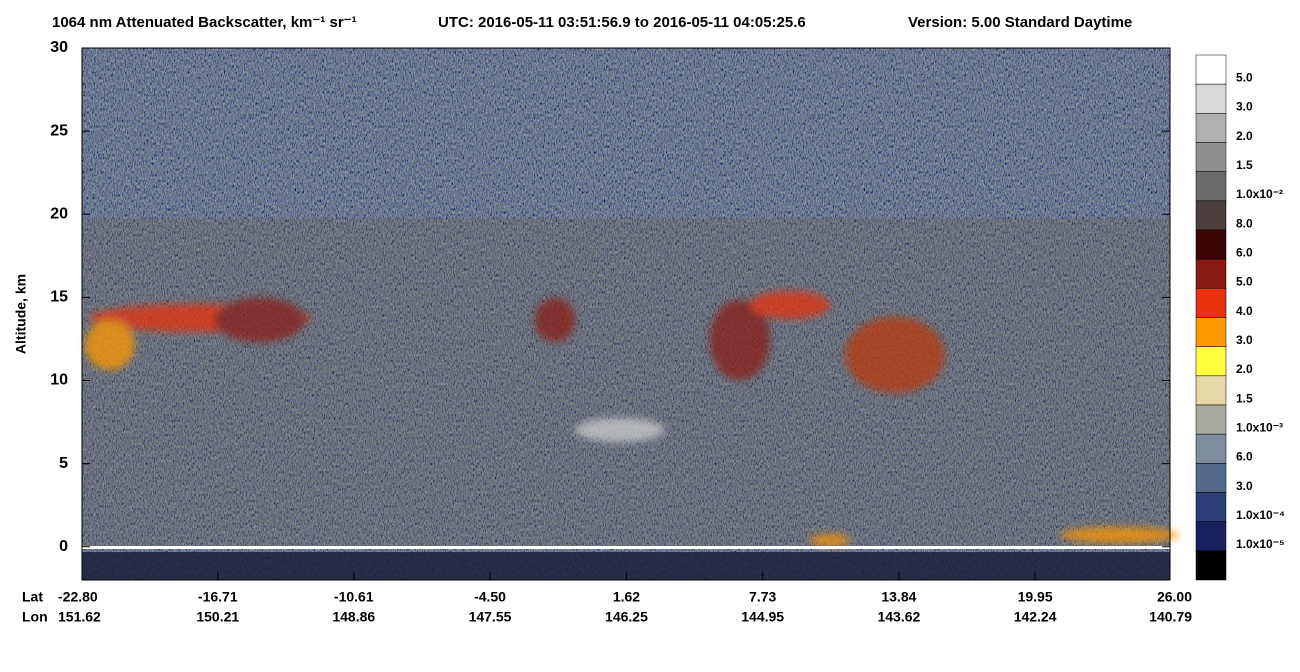  Describe the element at coordinates (63, 546) in the screenshot. I see `y-tick-label: 0` at that location.